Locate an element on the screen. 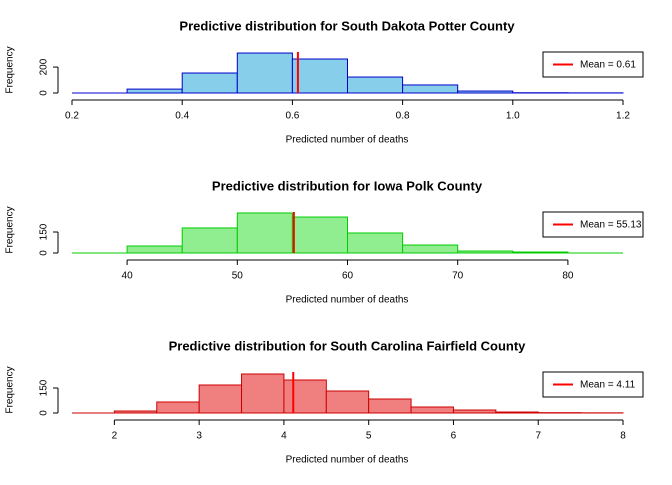 The width and height of the screenshot is (672, 485). x-tick-label: 1.0 is located at coordinates (513, 116).